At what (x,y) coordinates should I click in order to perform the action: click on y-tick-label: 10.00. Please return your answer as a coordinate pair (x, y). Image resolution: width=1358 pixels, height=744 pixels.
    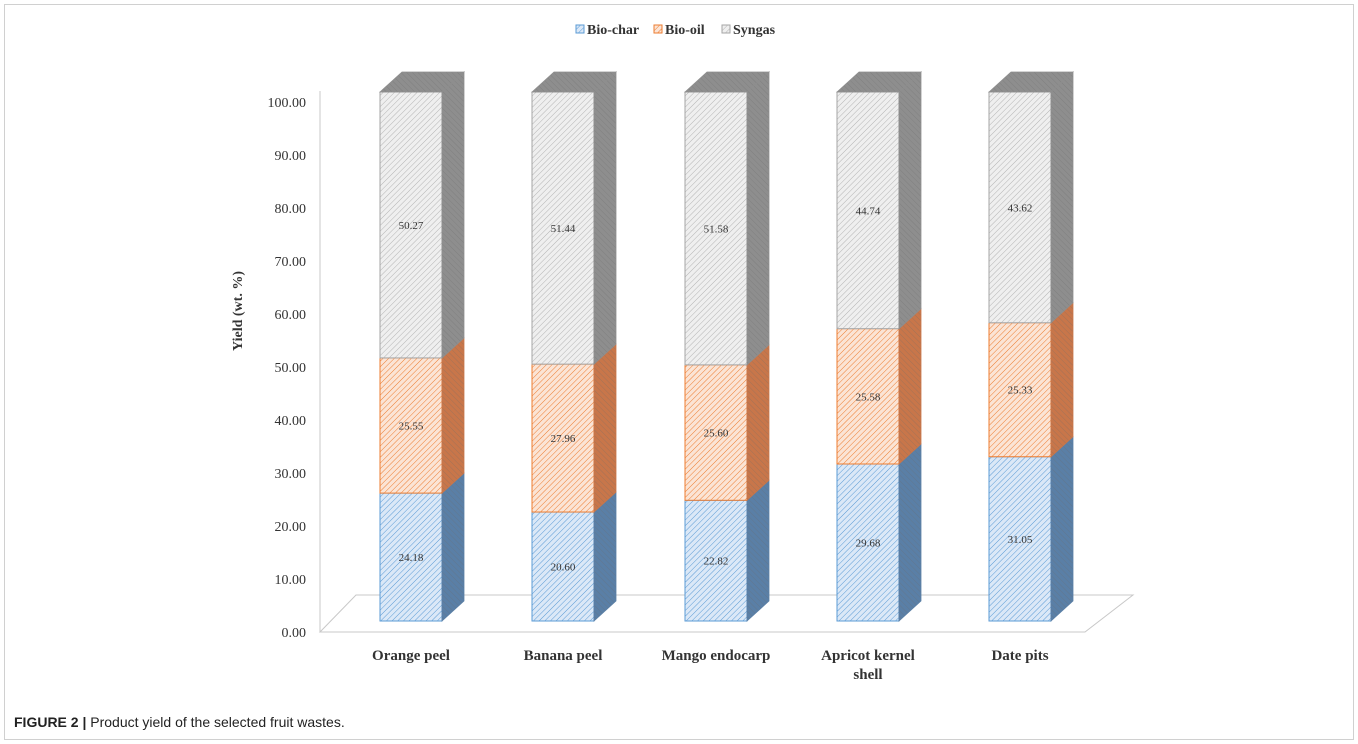
    Looking at the image, I should click on (291, 580).